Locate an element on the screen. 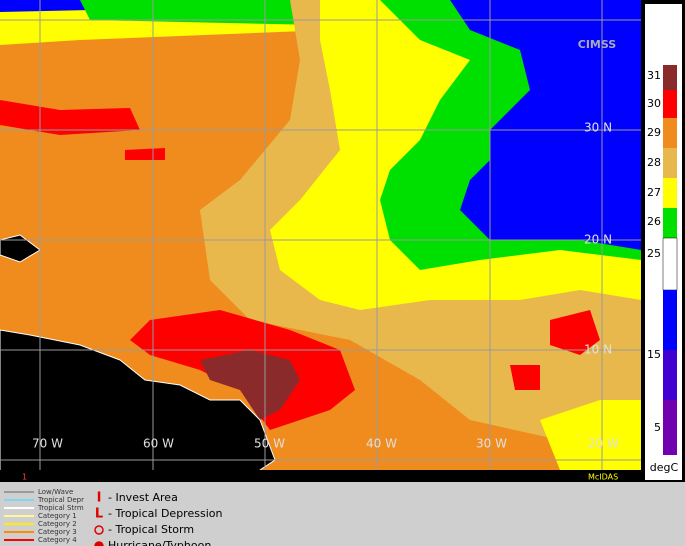 The image size is (685, 546). legend-label: Category 2 is located at coordinates (57, 524).